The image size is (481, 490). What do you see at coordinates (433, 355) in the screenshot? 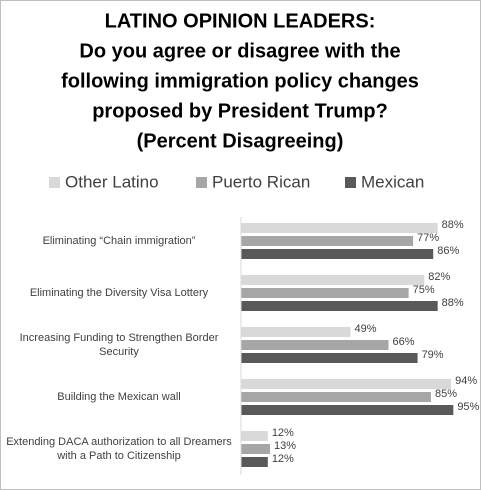
I see `value-label: 79%` at bounding box center [433, 355].